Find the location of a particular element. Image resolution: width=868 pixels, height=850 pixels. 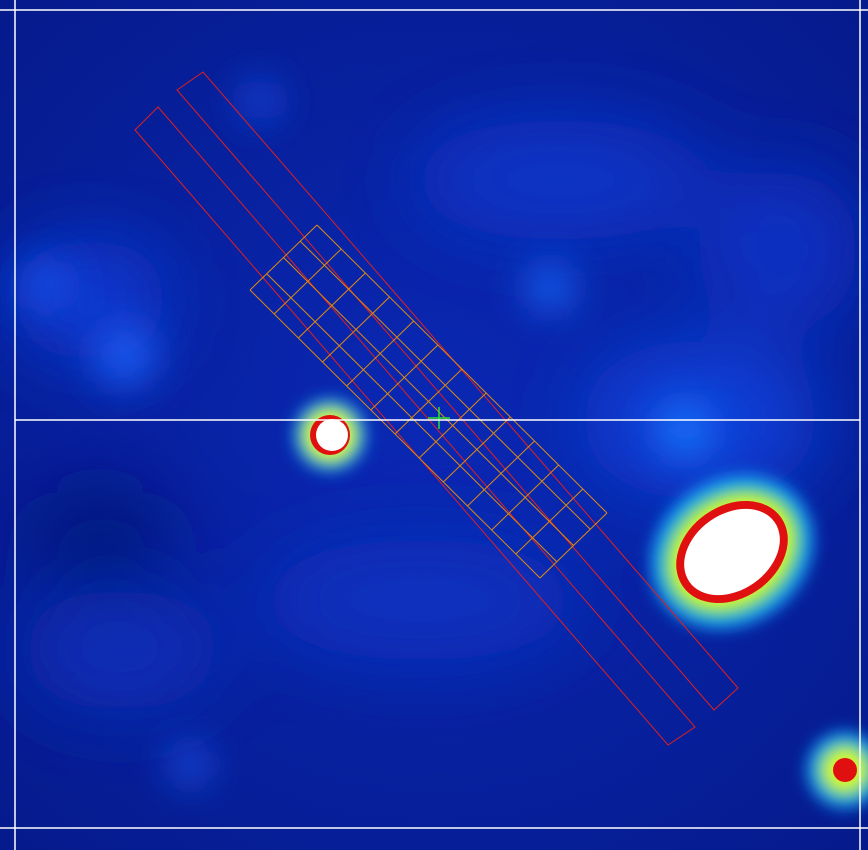

target-marker is located at coordinates (439, 418).